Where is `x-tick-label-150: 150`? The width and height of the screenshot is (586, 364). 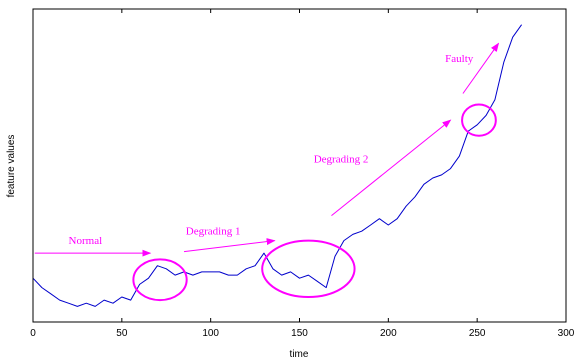 x-tick-label-150: 150 is located at coordinates (299, 333).